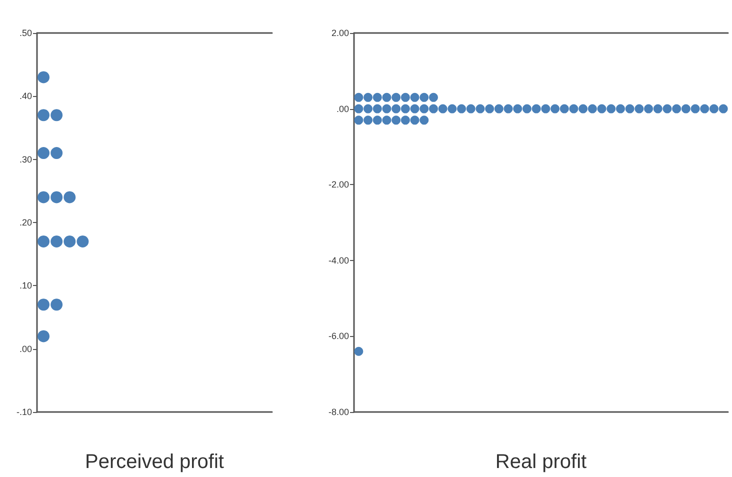  Describe the element at coordinates (154, 462) in the screenshot. I see `x-axis-title: Perceived profit` at that location.